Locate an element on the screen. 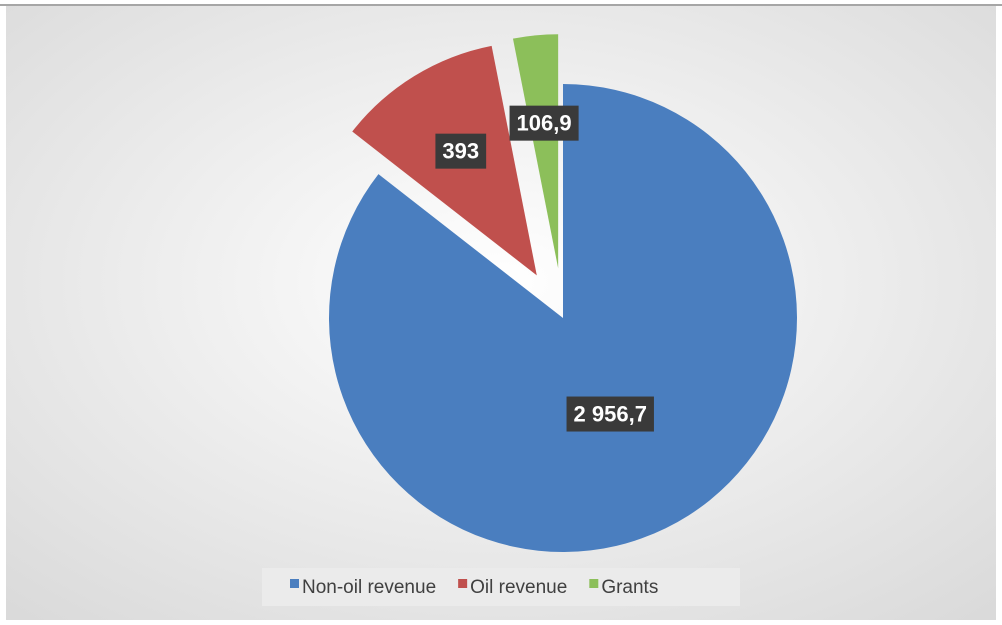  legend-box is located at coordinates (501, 587).